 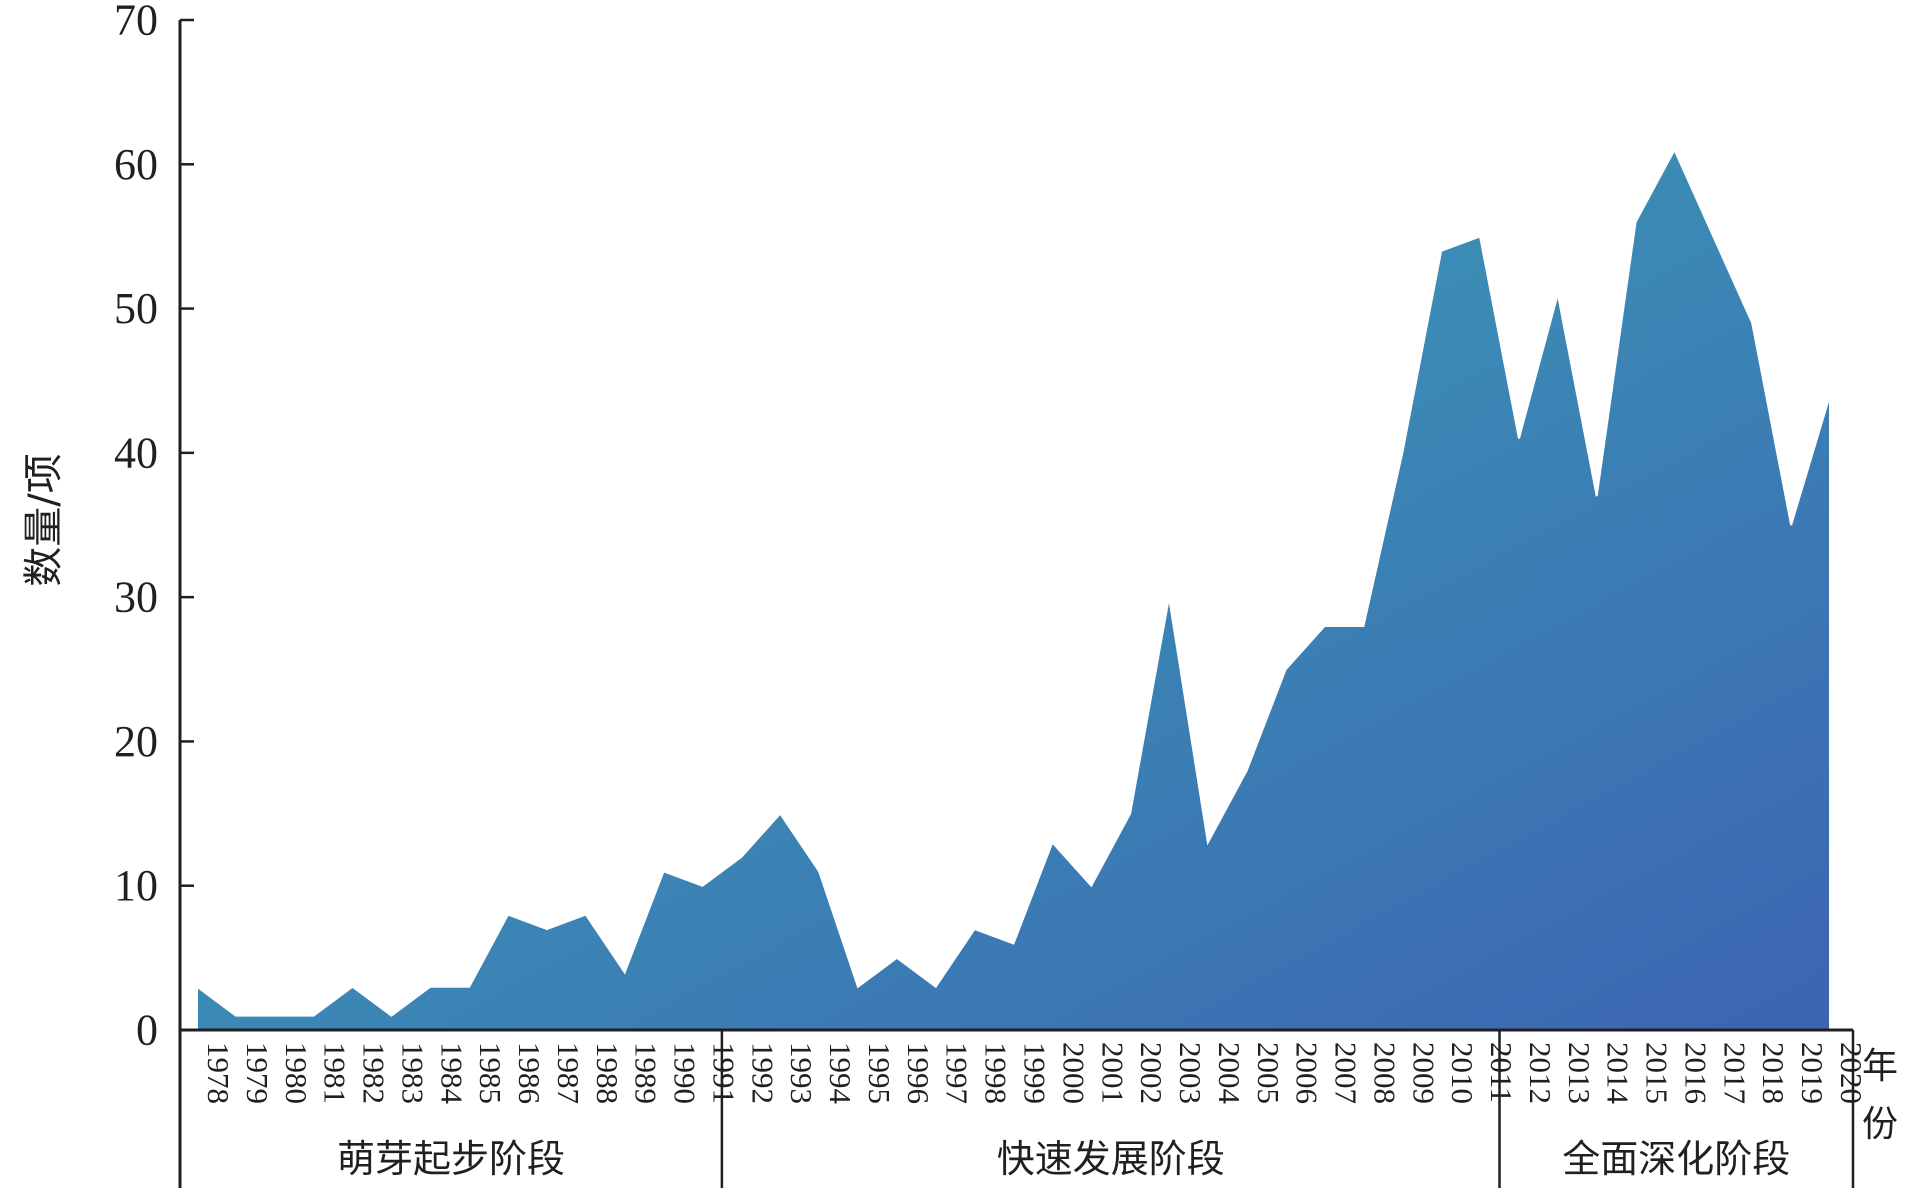 I want to click on phase-label: 萌芽起步阶段, so click(x=451, y=1159).